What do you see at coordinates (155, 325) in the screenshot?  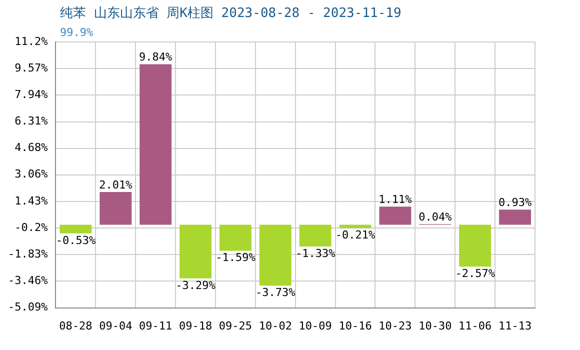 I see `x-tick-label: 09-11` at bounding box center [155, 325].